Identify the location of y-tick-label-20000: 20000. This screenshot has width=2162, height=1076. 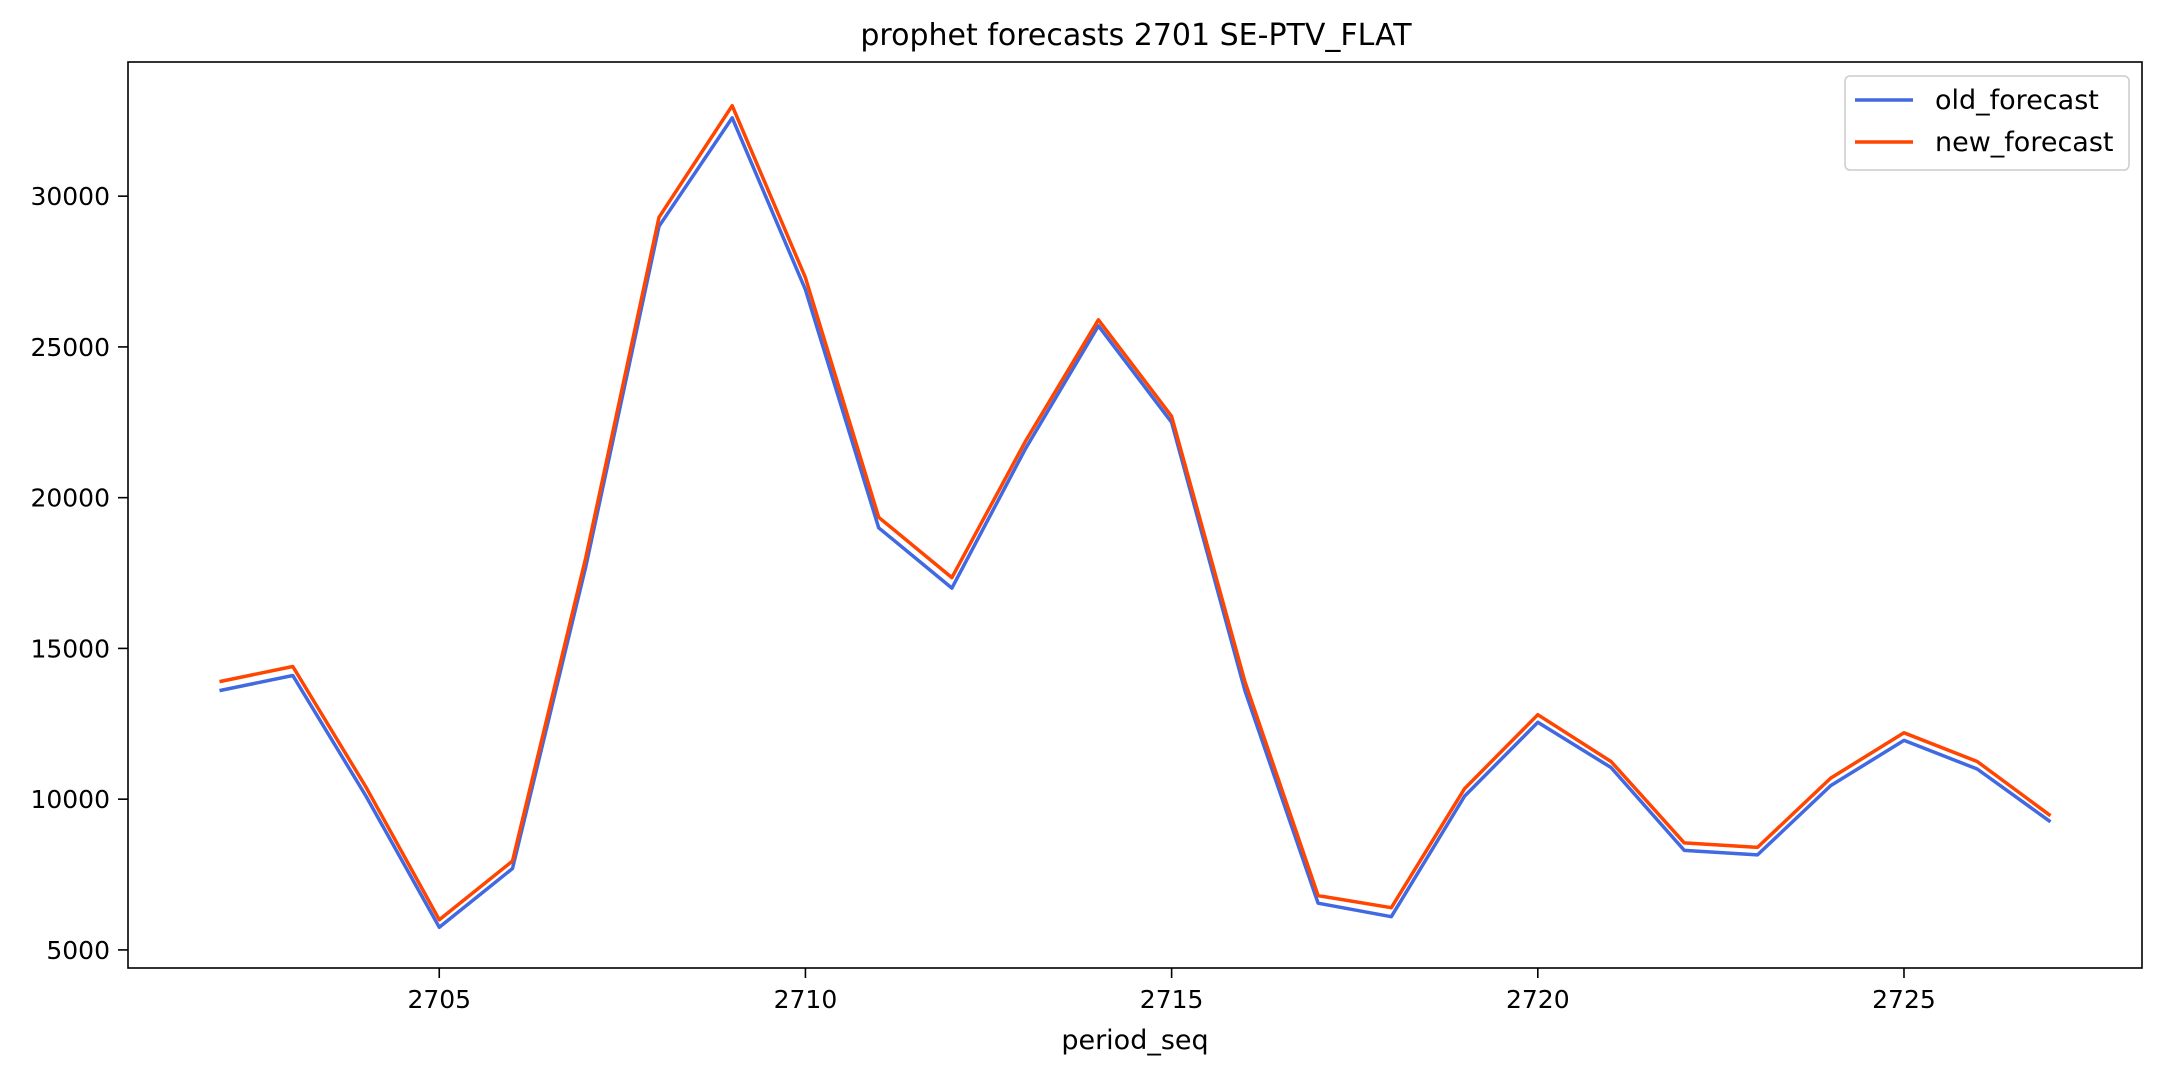
(70, 498).